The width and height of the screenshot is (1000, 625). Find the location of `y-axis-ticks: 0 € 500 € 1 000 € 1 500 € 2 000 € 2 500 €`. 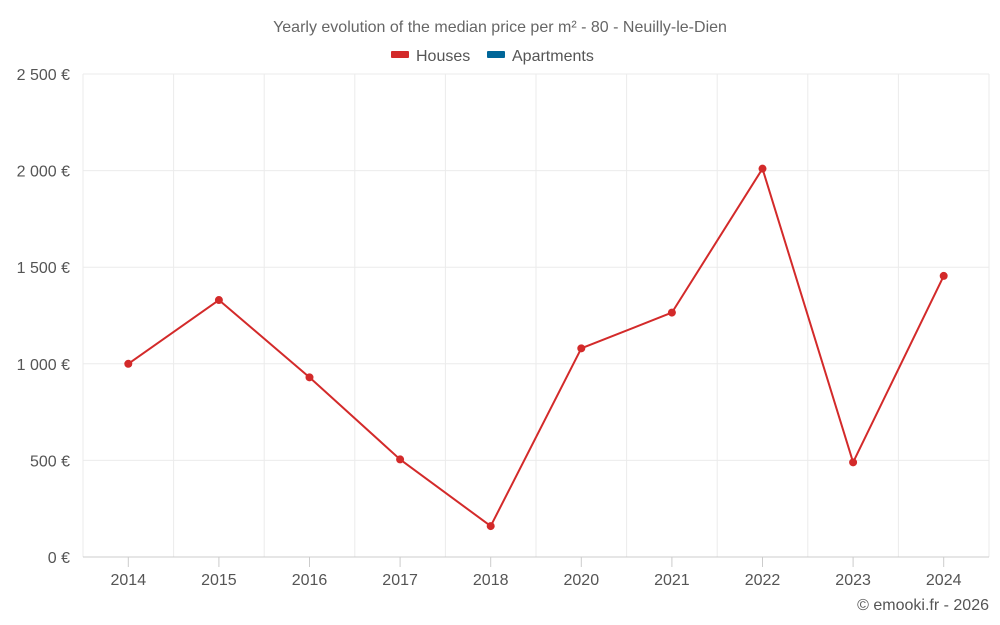

y-axis-ticks: 0 € 500 € 1 000 € 1 500 € 2 000 € 2 500 € is located at coordinates (43, 317).